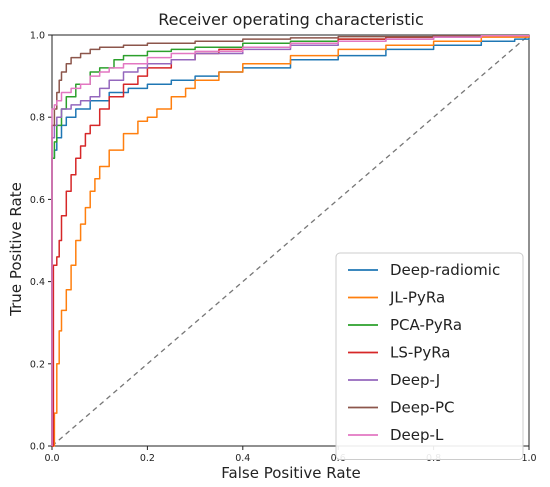 The width and height of the screenshot is (550, 487). Describe the element at coordinates (147, 458) in the screenshot. I see `x-tick-label: 0.2` at that location.